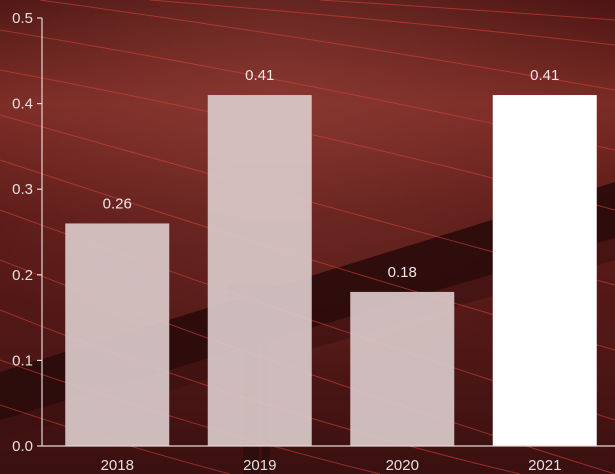 The image size is (615, 474). What do you see at coordinates (259, 465) in the screenshot?
I see `x-tick-label-2019: 2019` at bounding box center [259, 465].